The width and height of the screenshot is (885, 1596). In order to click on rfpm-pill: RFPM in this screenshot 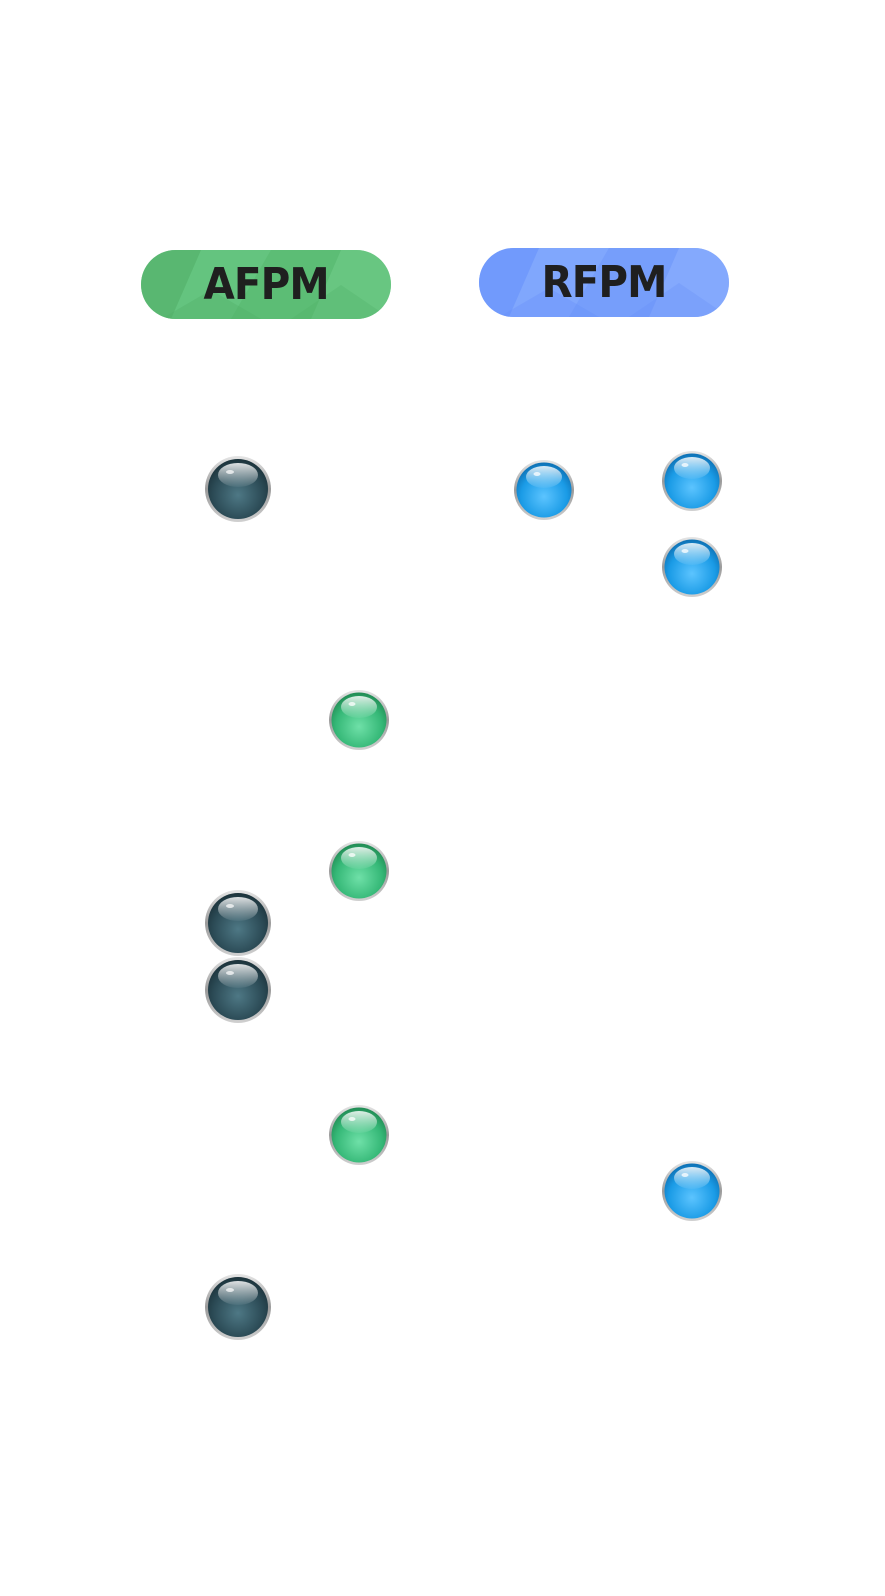, I will do `click(604, 282)`.